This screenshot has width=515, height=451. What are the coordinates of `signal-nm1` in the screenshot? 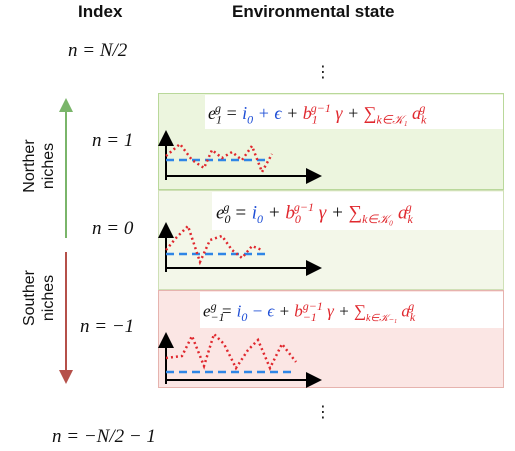 It's located at (231, 351).